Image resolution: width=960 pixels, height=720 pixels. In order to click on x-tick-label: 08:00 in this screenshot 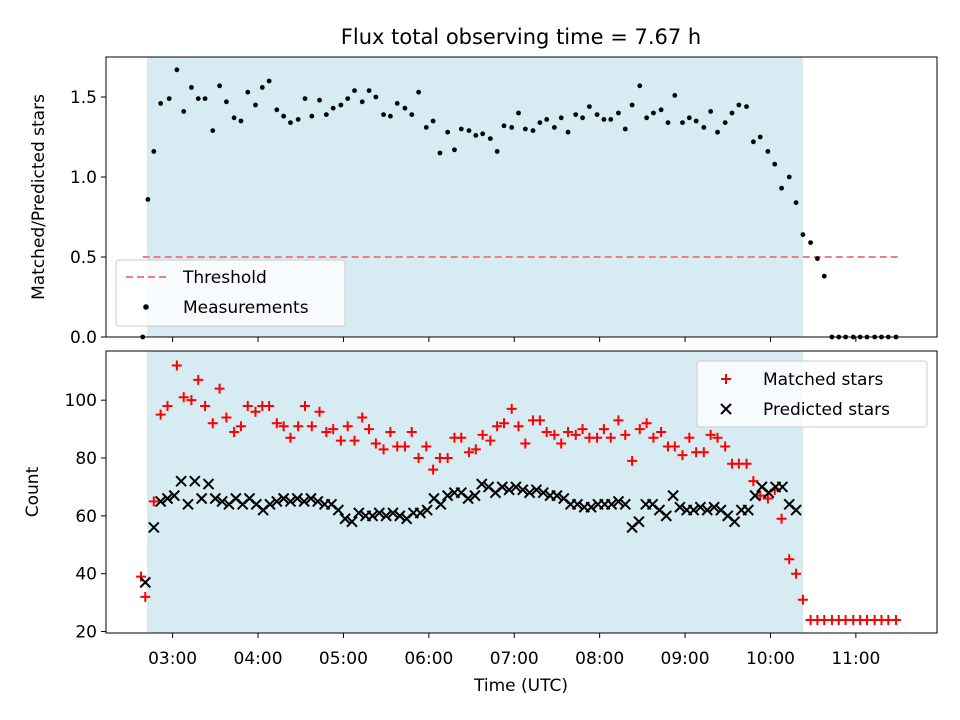, I will do `click(599, 659)`.